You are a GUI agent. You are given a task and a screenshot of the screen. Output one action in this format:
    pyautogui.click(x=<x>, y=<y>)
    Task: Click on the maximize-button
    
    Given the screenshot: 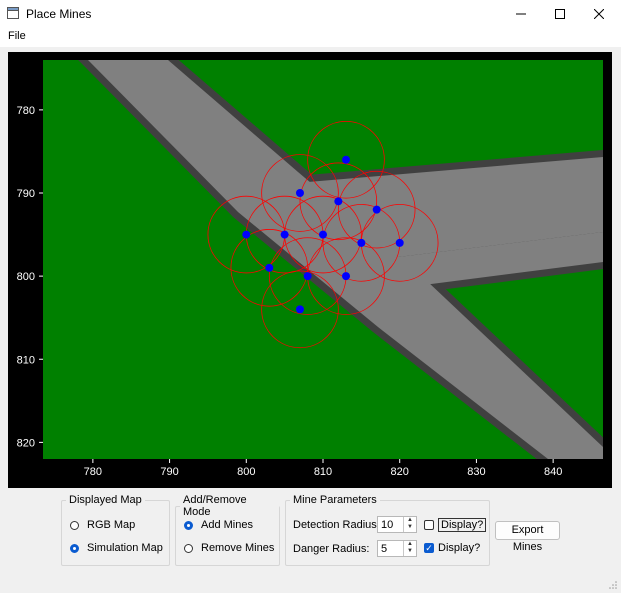 What is the action you would take?
    pyautogui.click(x=559, y=13)
    